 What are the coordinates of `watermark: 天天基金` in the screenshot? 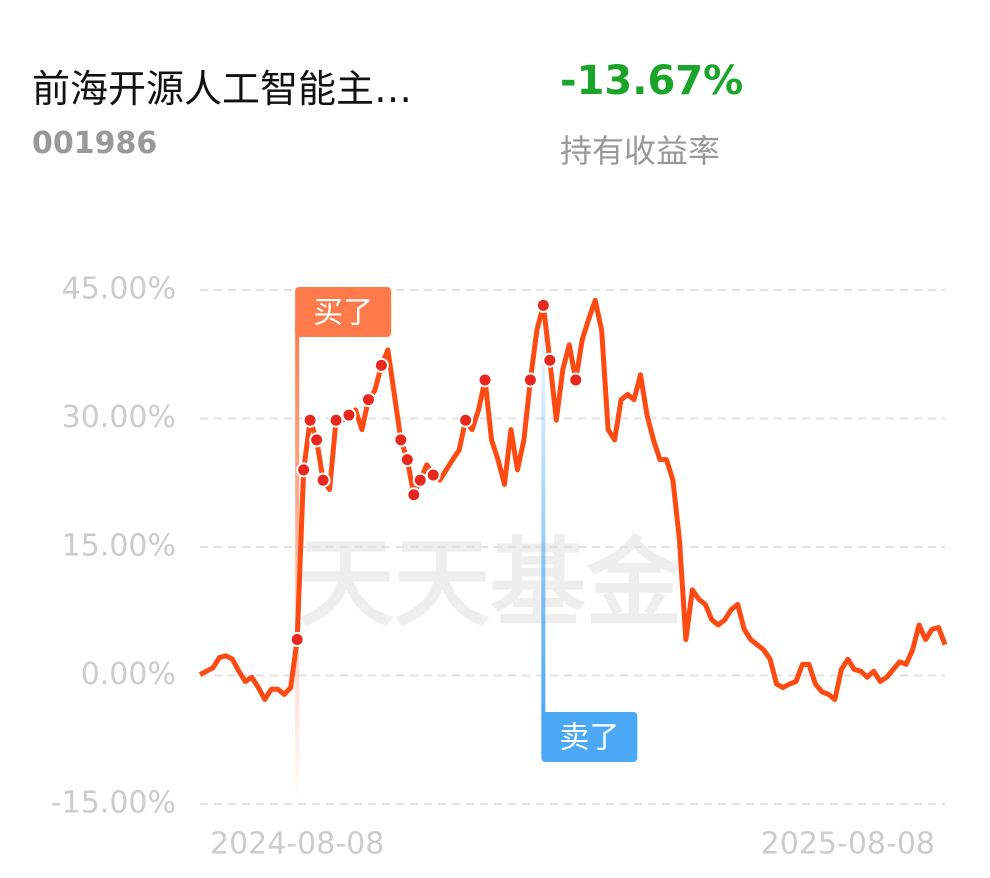 It's located at (490, 583).